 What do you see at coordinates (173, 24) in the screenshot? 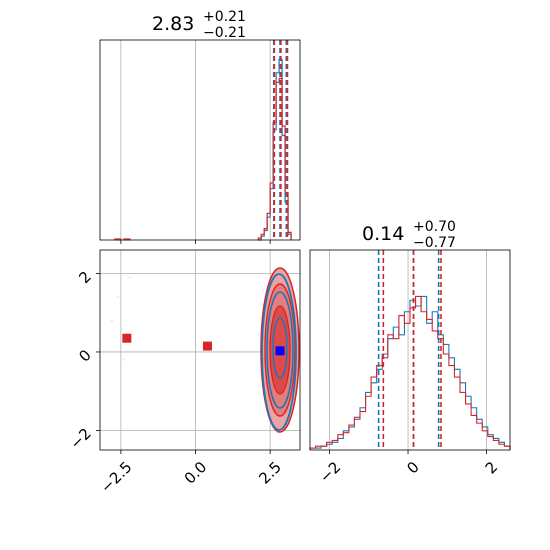
I see `marginal1-title-value: 2.83` at bounding box center [173, 24].